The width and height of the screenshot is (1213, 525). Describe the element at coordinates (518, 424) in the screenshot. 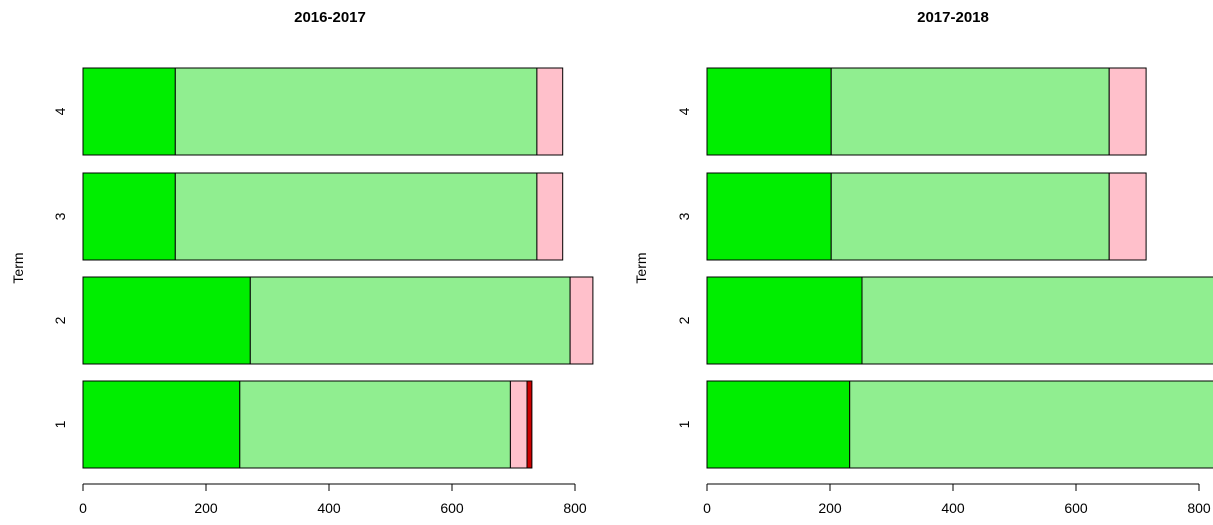

I see `bar-term1-segment3` at that location.